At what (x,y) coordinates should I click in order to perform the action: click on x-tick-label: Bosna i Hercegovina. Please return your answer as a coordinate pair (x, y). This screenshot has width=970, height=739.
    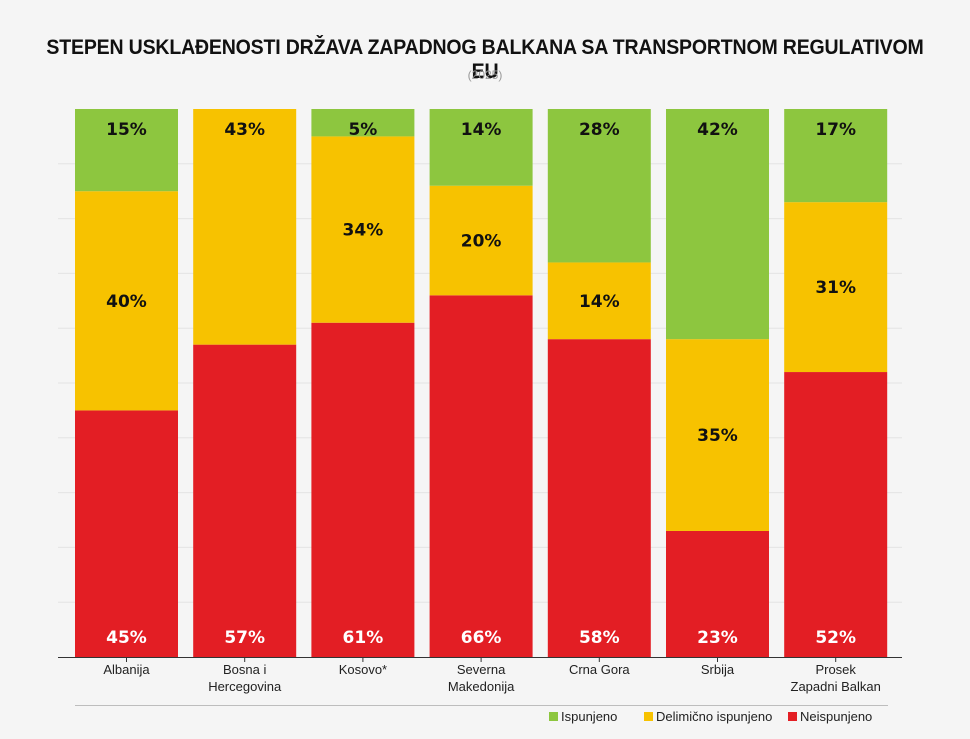
    Looking at the image, I should click on (245, 678).